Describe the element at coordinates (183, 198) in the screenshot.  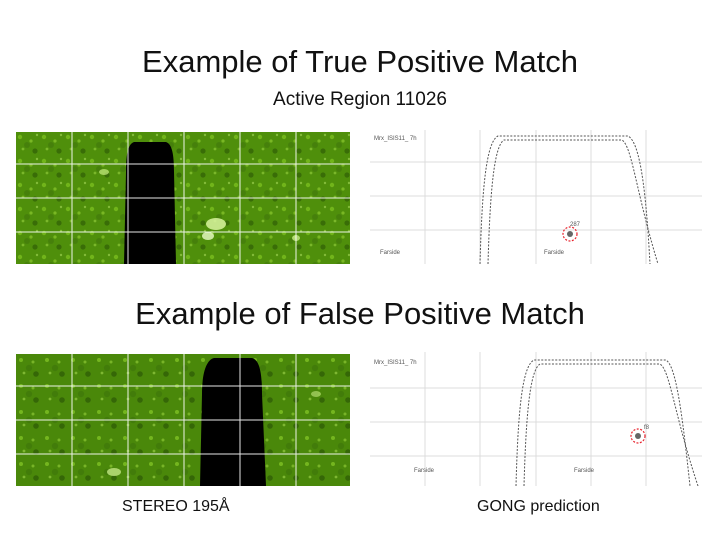
I see `stereo-image-true` at that location.